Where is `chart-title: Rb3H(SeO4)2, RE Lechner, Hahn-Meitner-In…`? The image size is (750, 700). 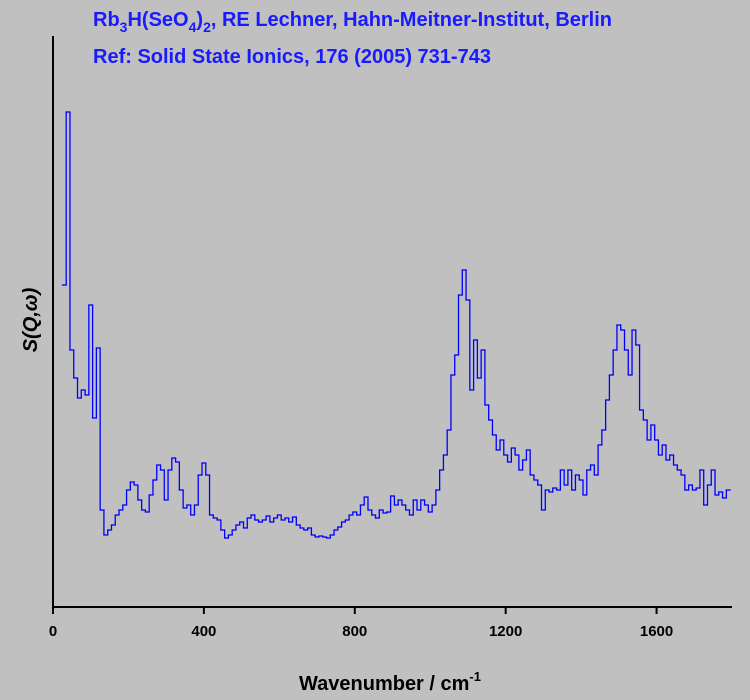 chart-title: Rb3H(SeO4)2, RE Lechner, Hahn-Meitner-In… is located at coordinates (352, 22).